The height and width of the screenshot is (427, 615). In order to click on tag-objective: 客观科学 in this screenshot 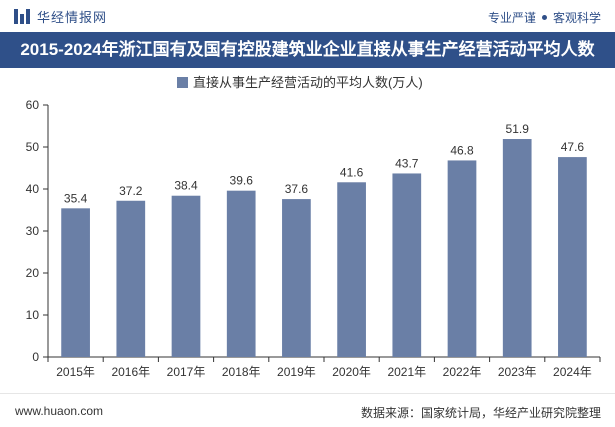, I will do `click(576, 18)`.